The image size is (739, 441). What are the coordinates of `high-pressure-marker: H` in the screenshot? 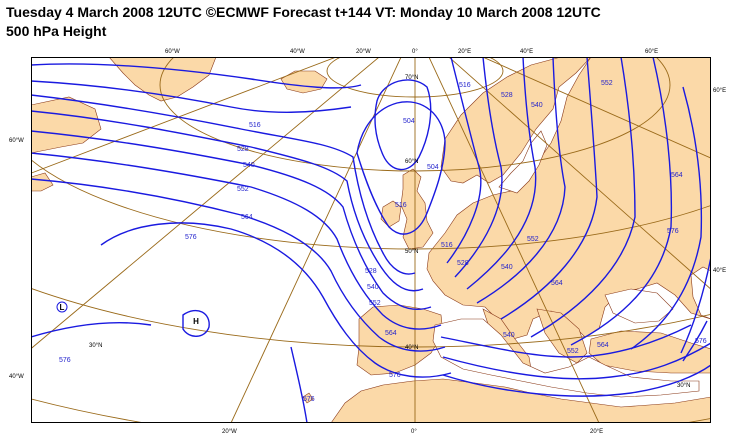 It's located at (196, 321).